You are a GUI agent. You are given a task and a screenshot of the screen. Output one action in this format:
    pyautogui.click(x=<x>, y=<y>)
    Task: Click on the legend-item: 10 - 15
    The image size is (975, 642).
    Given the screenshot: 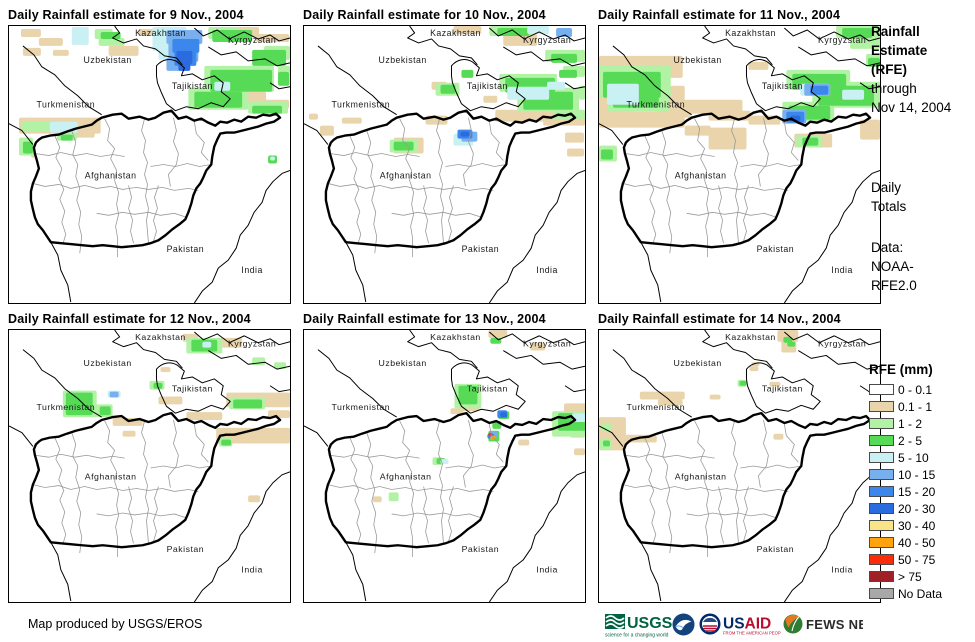 What is the action you would take?
    pyautogui.click(x=921, y=474)
    